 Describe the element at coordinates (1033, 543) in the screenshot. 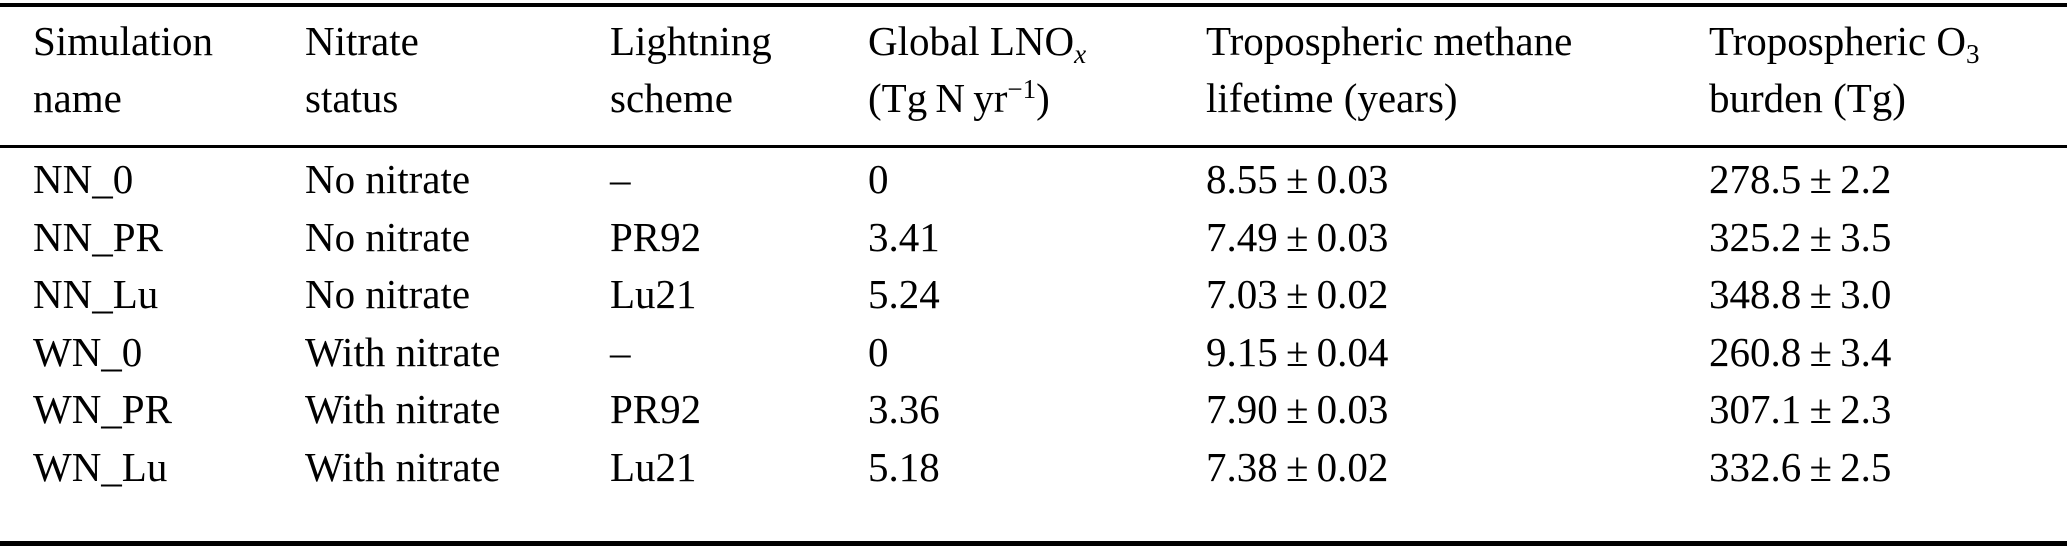

I see `table-bottom-rule` at that location.